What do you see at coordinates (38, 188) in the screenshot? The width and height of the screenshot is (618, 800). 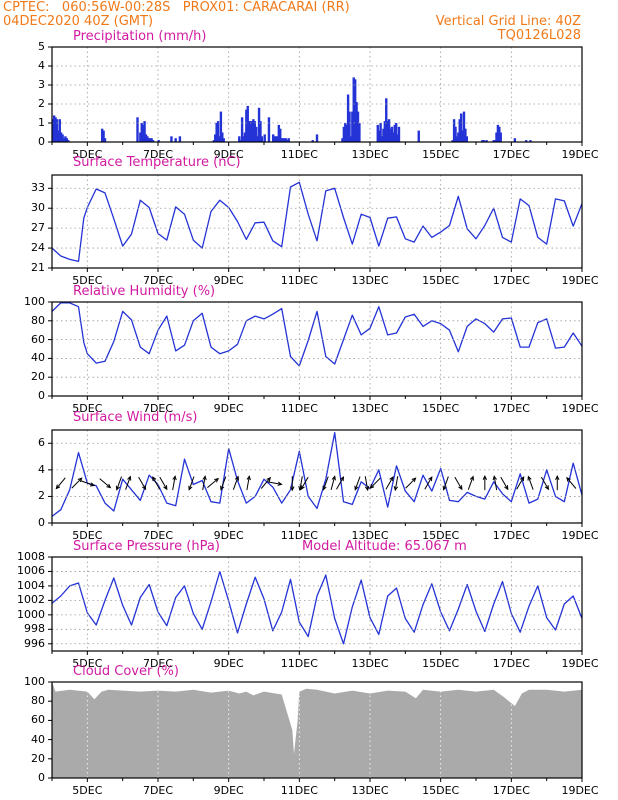 I see `y-tick-label: 33` at bounding box center [38, 188].